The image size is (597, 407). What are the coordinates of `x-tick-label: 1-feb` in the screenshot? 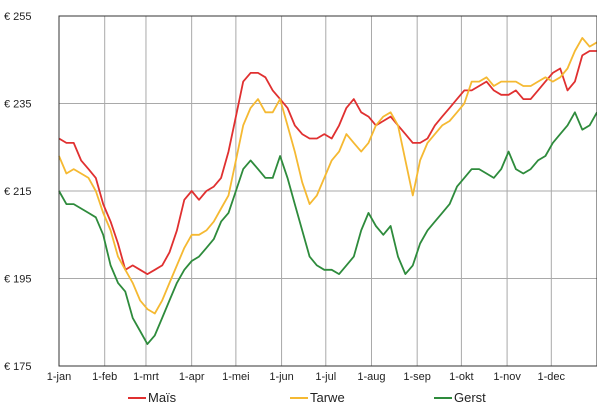 It's located at (104, 377).